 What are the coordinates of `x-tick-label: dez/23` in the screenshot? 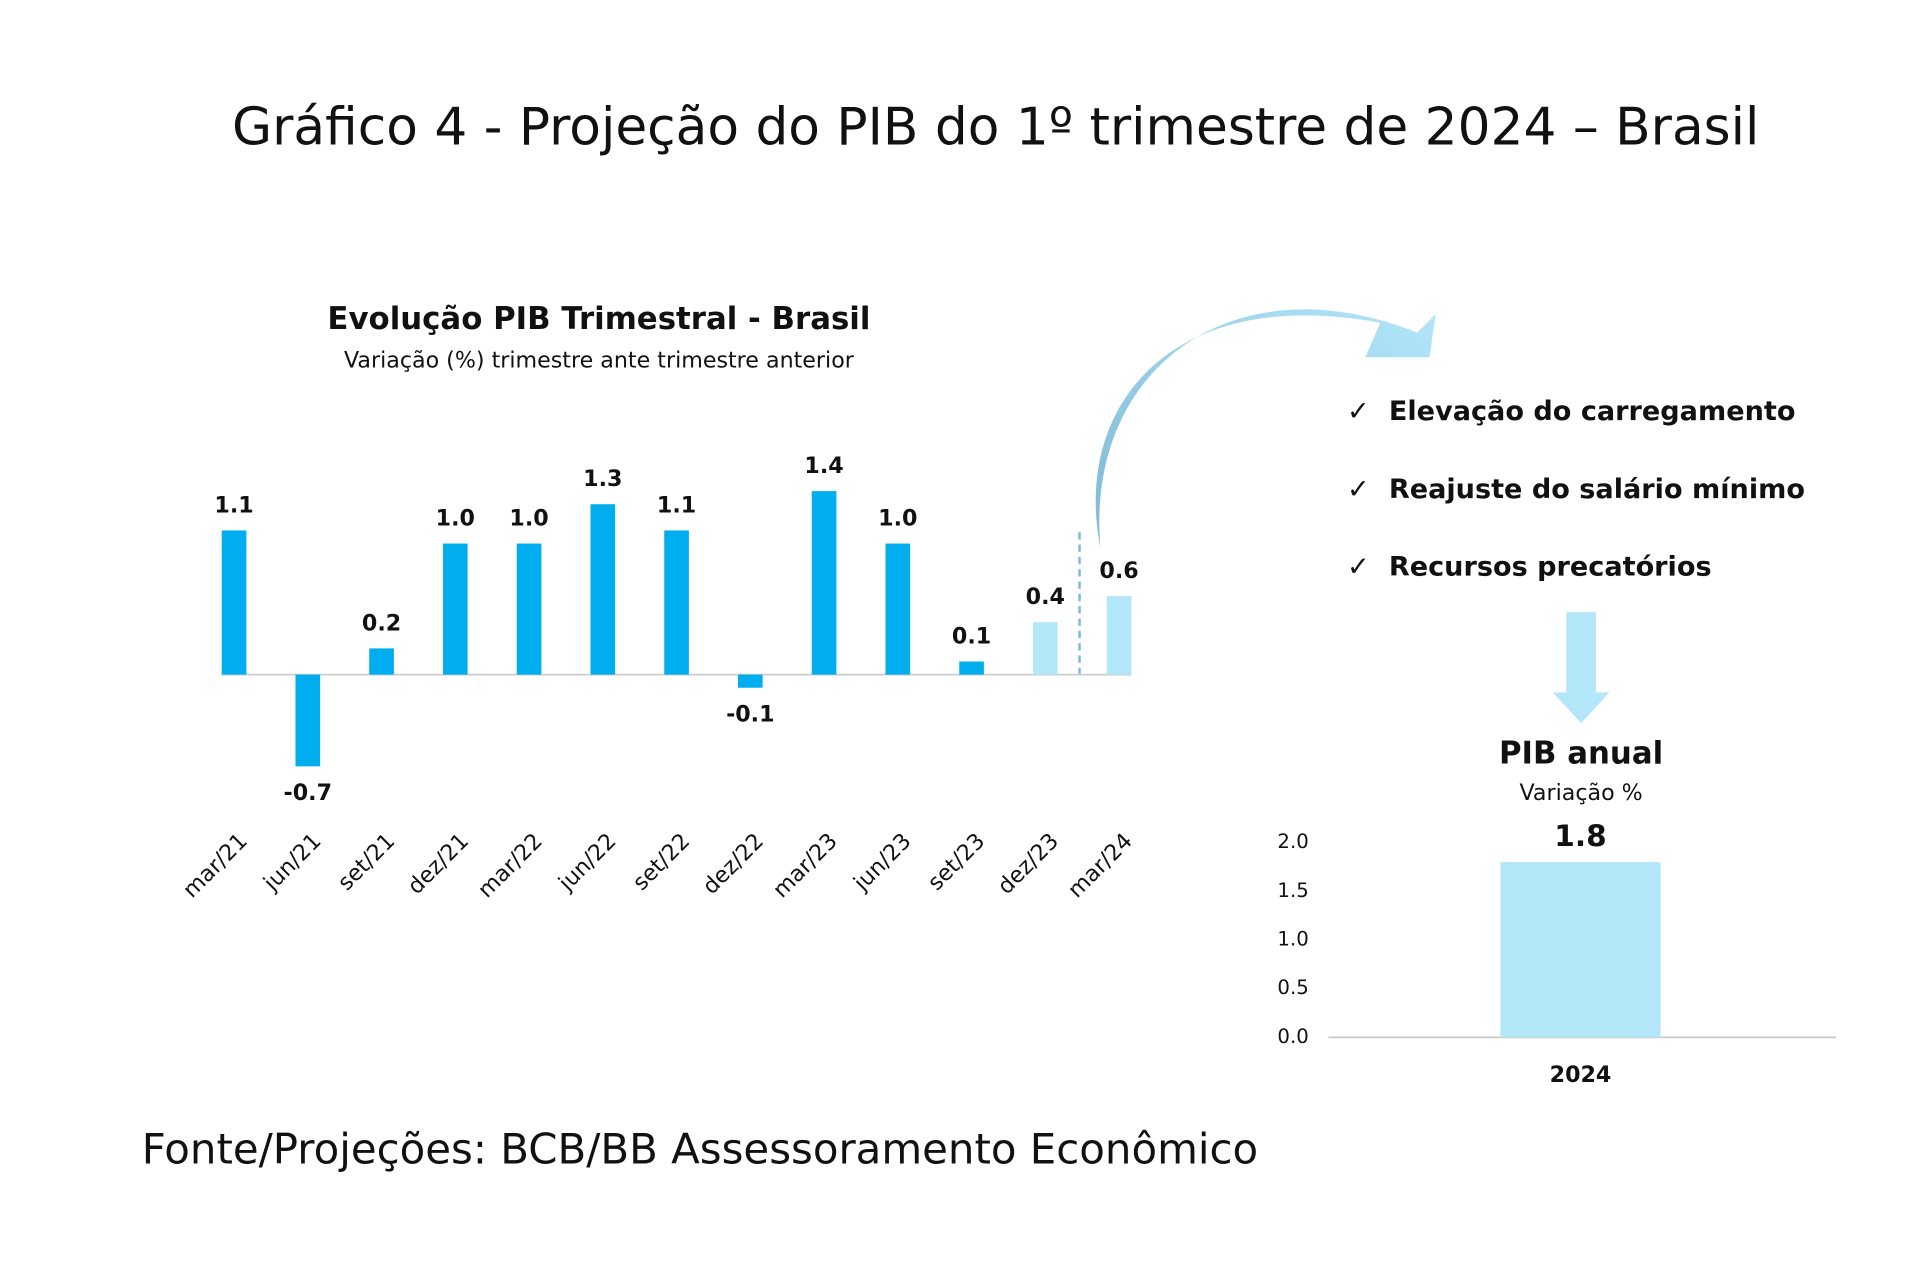 It's located at (1028, 863).